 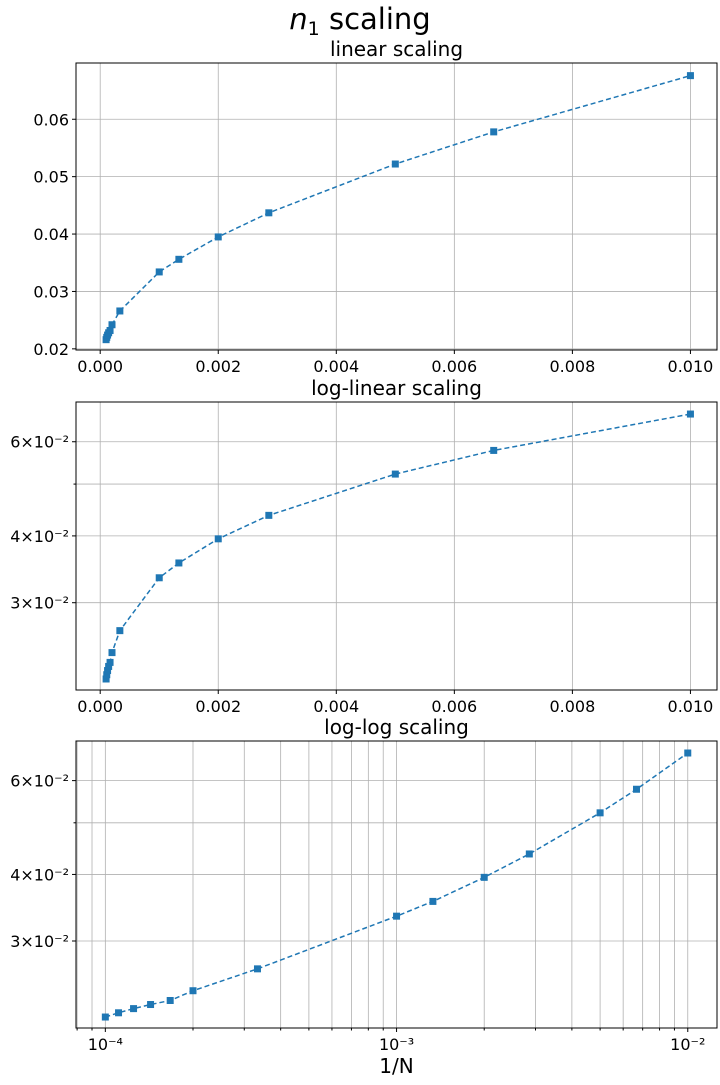 What do you see at coordinates (105, 1044) in the screenshot?
I see `x-tick-label: 10⁻⁴` at bounding box center [105, 1044].